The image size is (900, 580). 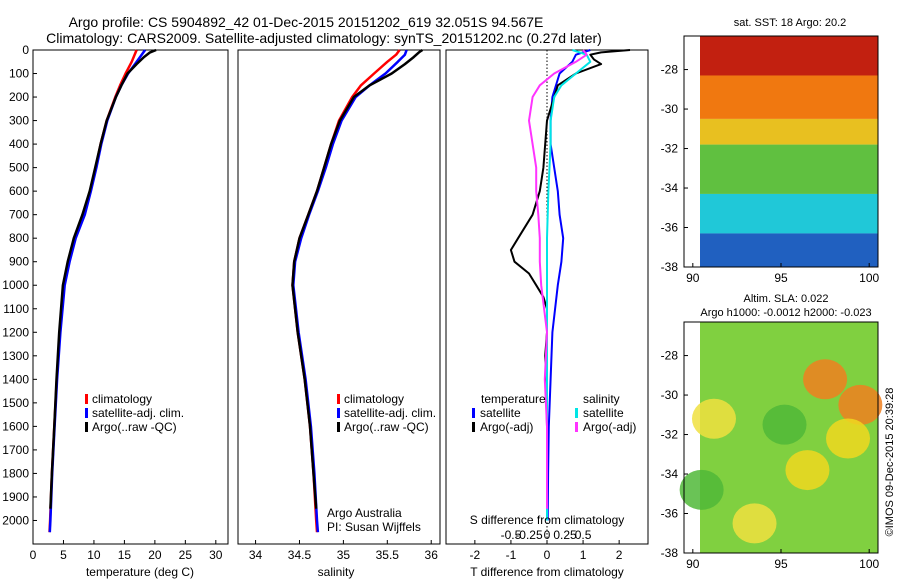 What do you see at coordinates (390, 413) in the screenshot?
I see `legend-satellite-adj: satellite-adj. clim.` at bounding box center [390, 413].